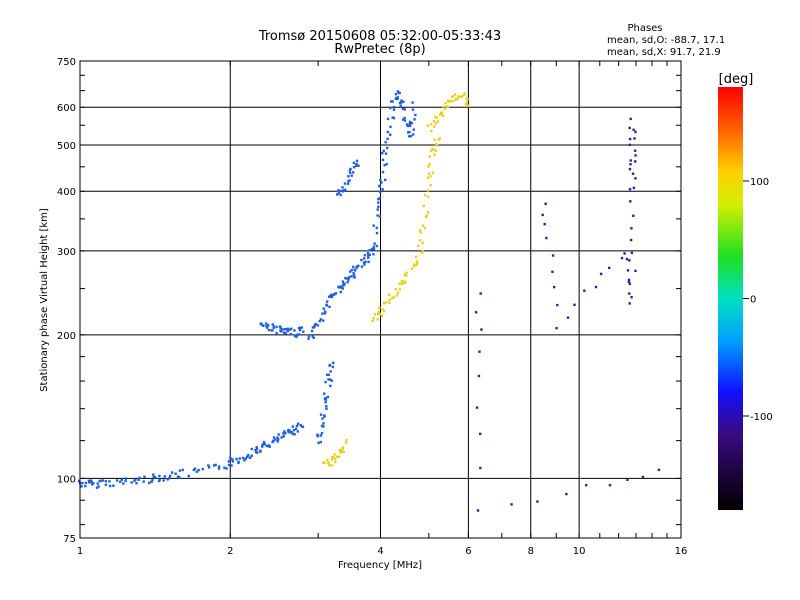 This screenshot has height=600, width=800. I want to click on y-tick-label: 400, so click(66, 192).